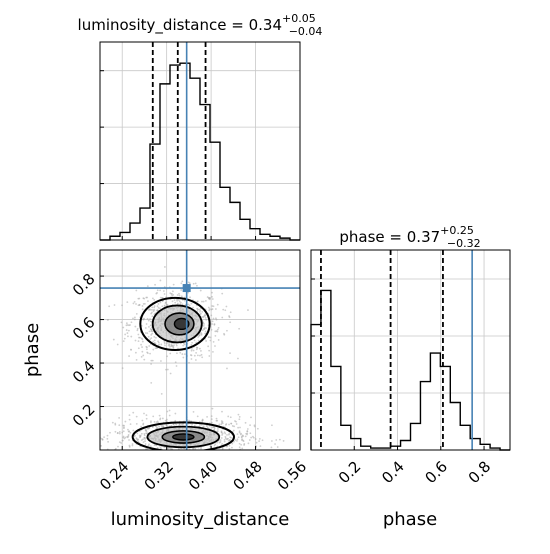 Image resolution: width=550 pixels, height=554 pixels. I want to click on contour-mode2-level4, so click(183, 437).